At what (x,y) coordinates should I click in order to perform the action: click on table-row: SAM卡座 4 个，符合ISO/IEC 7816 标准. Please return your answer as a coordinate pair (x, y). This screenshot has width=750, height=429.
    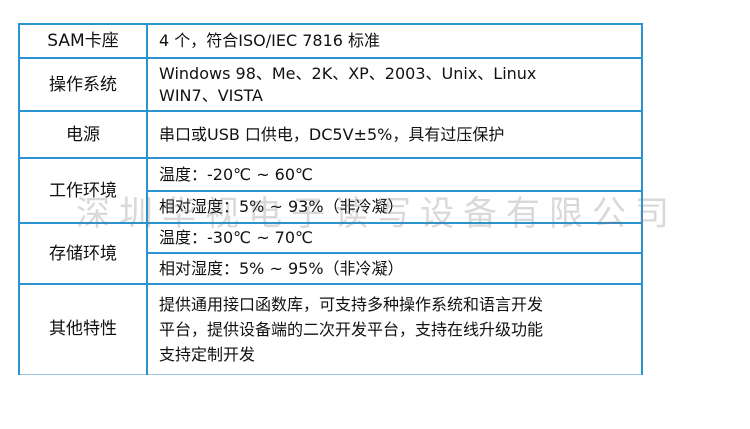
    Looking at the image, I should click on (330, 41).